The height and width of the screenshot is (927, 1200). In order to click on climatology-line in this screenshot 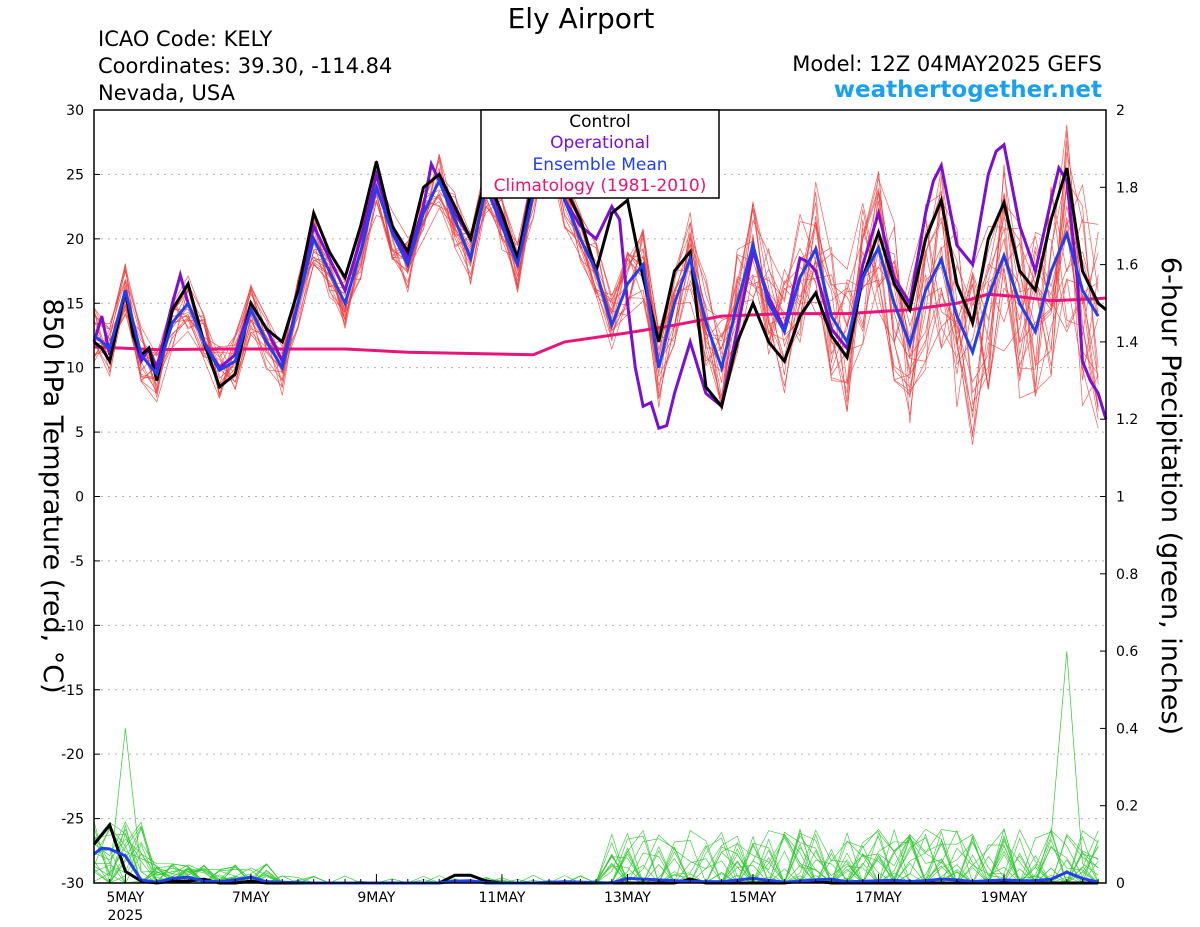, I will do `click(600, 324)`.